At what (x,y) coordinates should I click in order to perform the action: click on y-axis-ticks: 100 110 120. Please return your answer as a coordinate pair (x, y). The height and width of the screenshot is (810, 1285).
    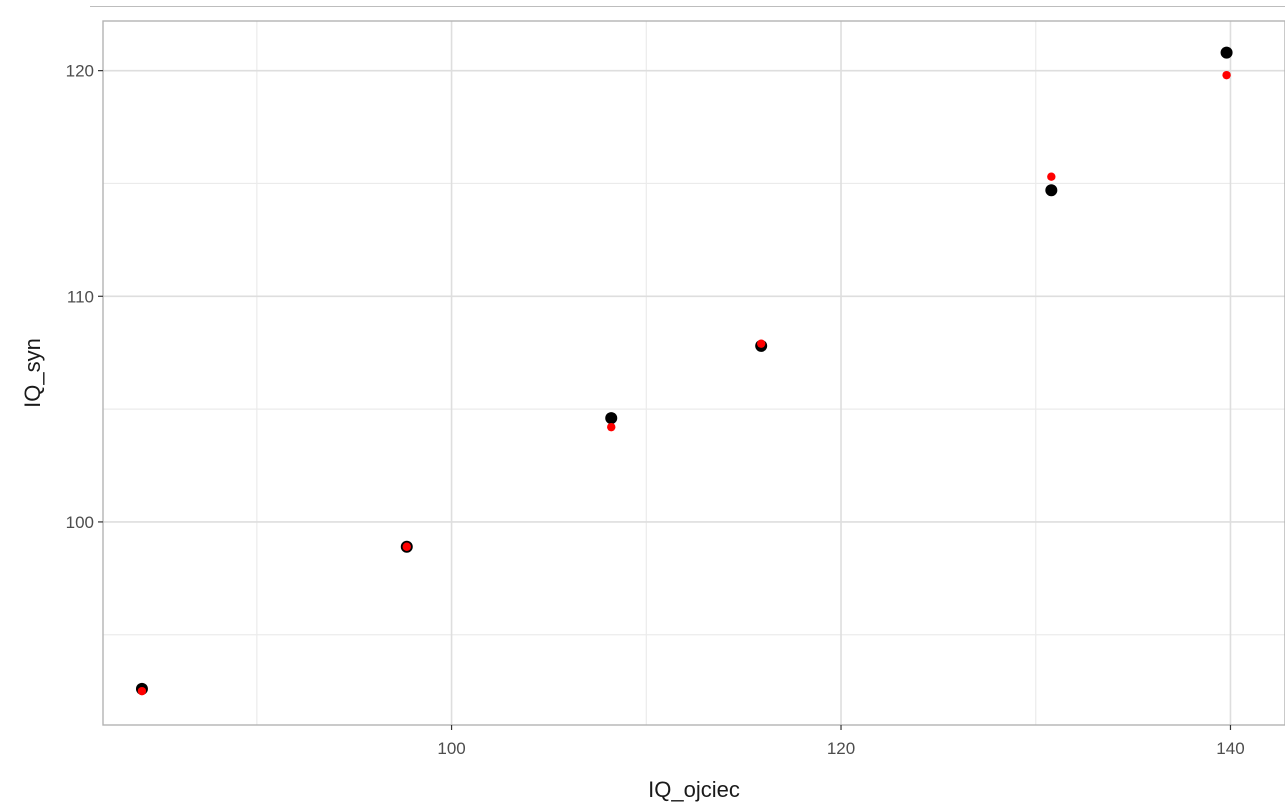
    Looking at the image, I should click on (84, 297).